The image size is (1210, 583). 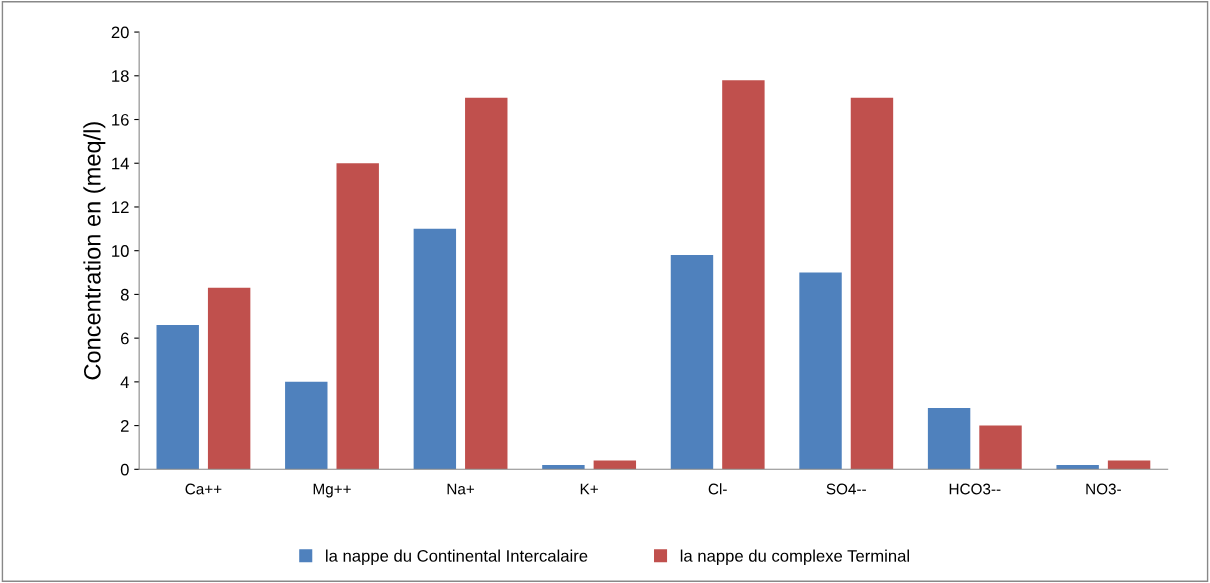 I want to click on y-tick-label: 4, so click(x=124, y=382).